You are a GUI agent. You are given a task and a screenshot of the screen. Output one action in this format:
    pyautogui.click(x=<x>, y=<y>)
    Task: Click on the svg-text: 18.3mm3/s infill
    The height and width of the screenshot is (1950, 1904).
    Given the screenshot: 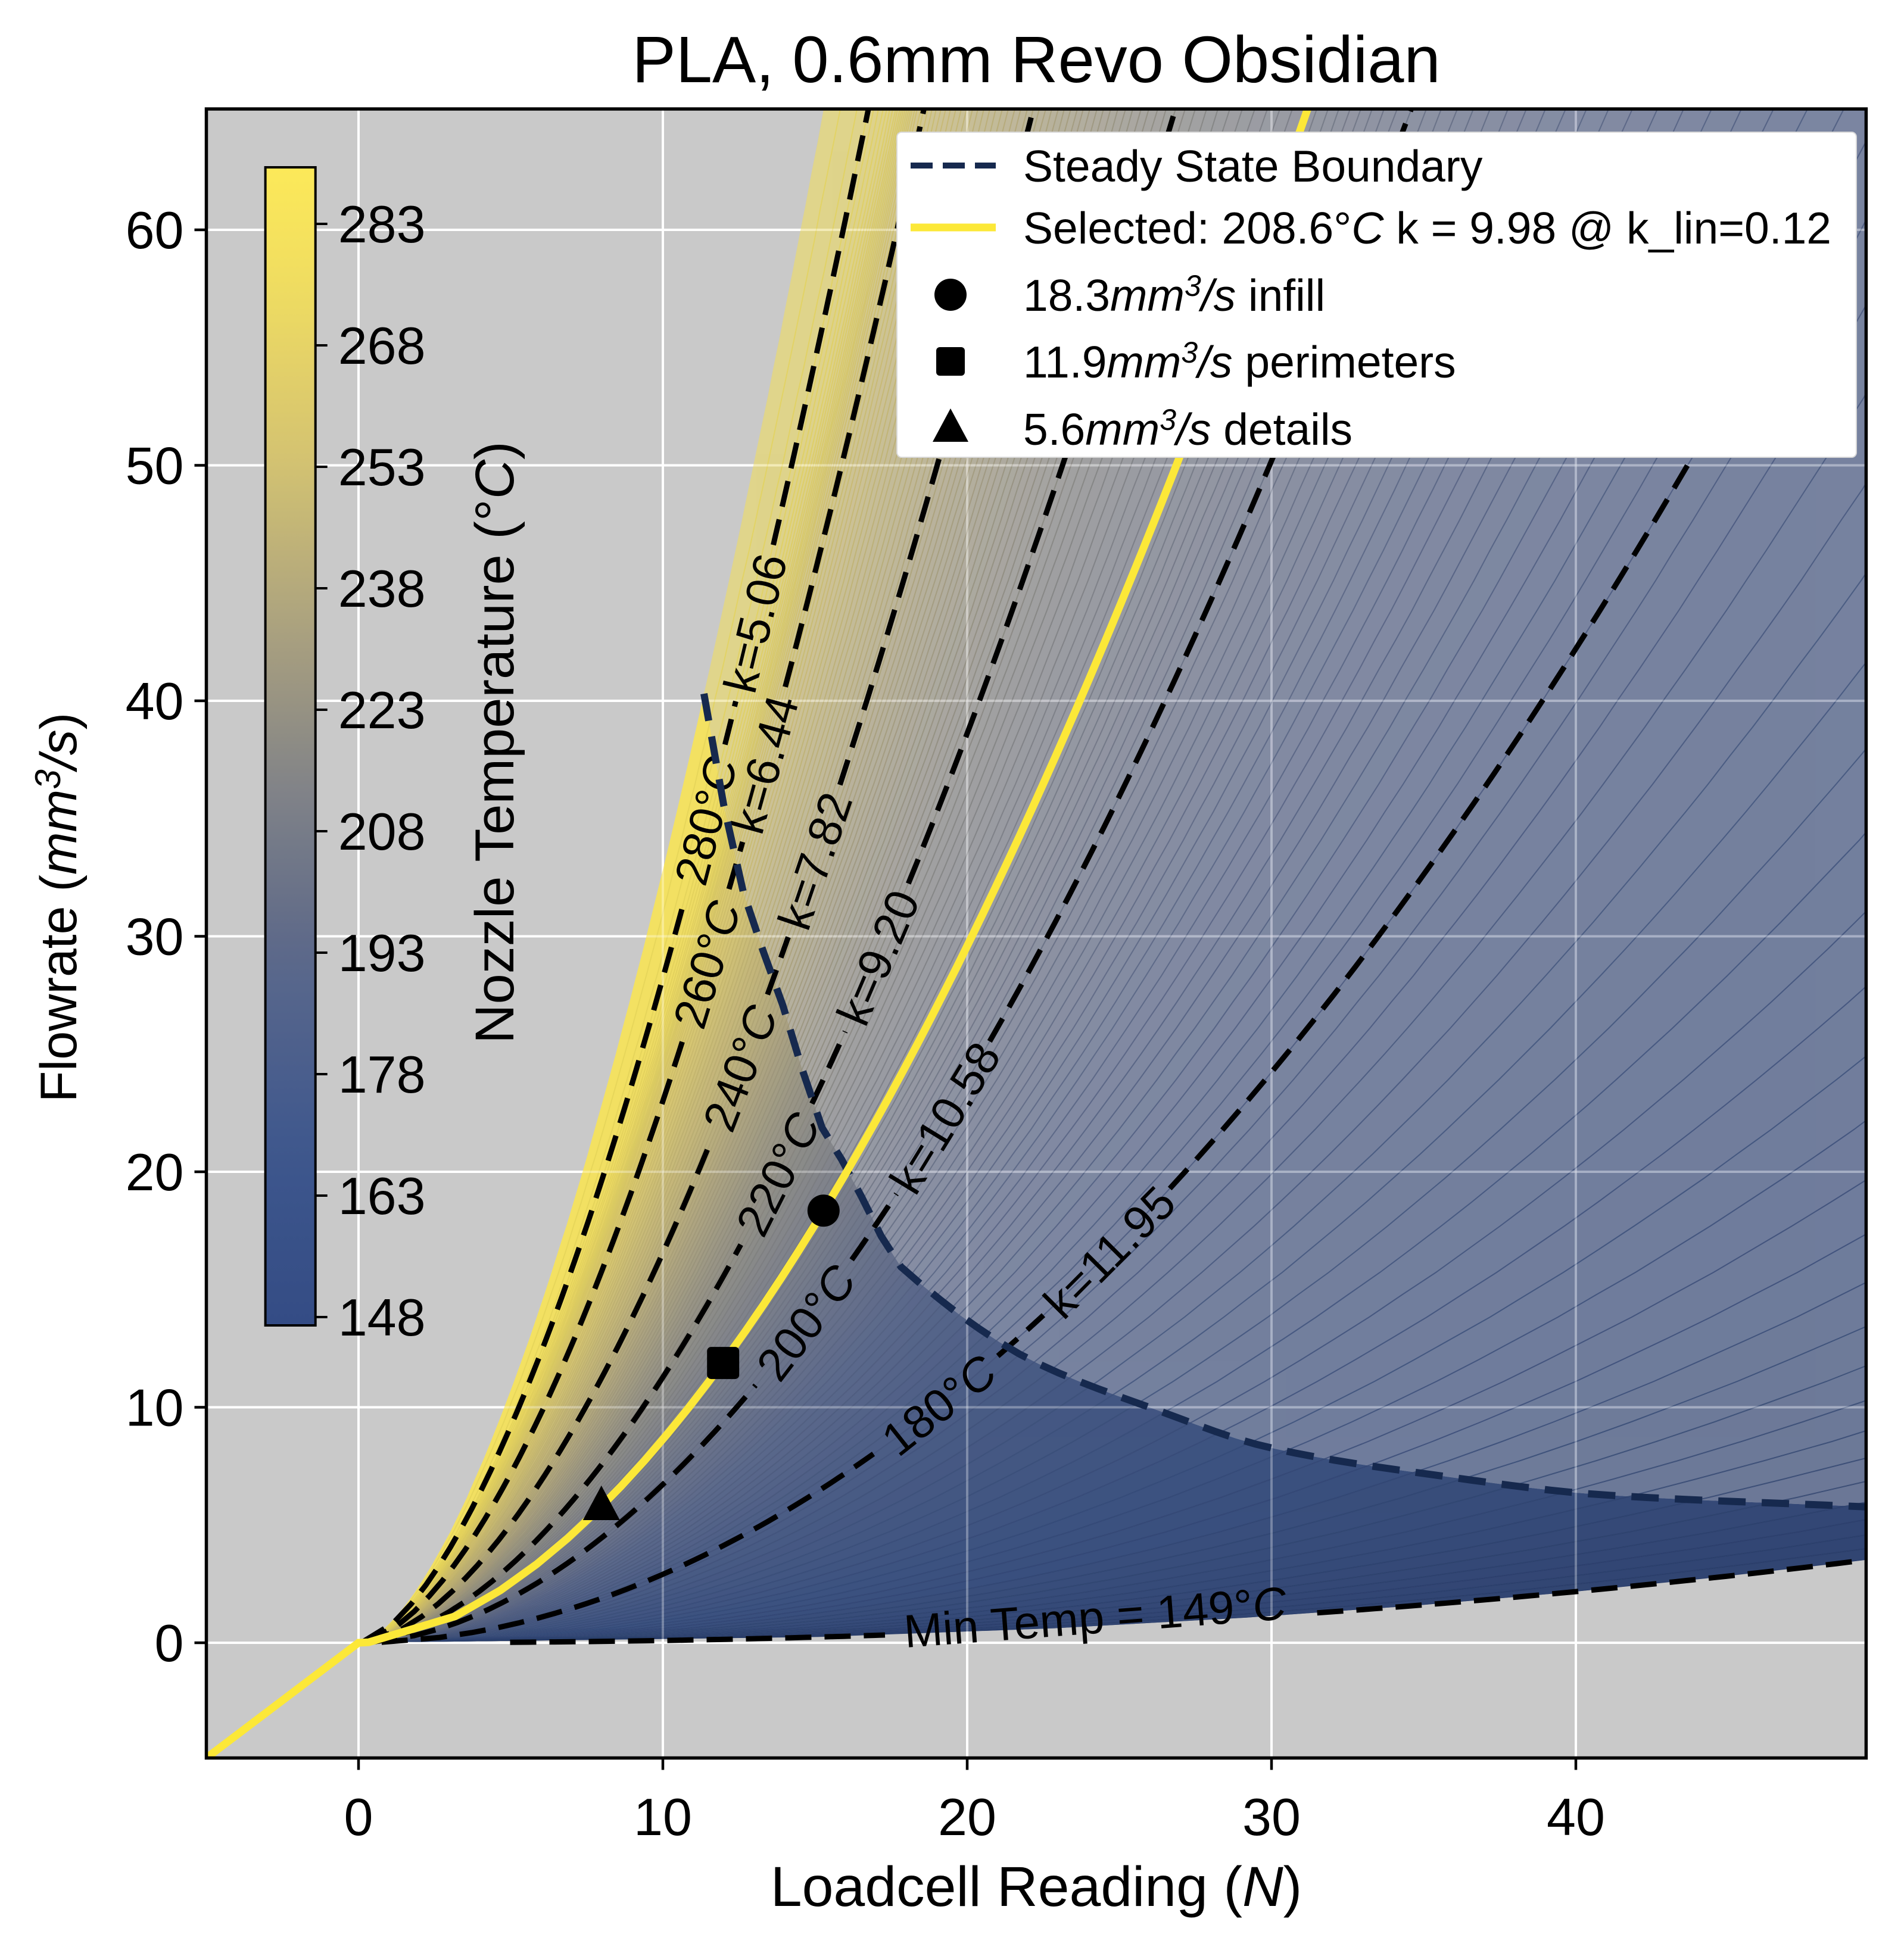 What is the action you would take?
    pyautogui.click(x=1174, y=294)
    